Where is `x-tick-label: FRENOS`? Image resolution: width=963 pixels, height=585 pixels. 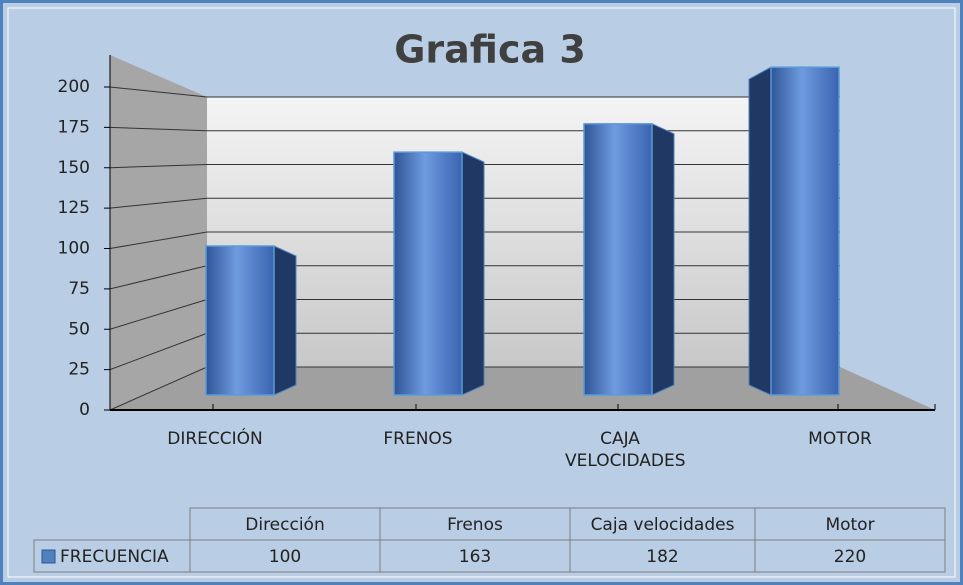 x-tick-label: FRENOS is located at coordinates (418, 439).